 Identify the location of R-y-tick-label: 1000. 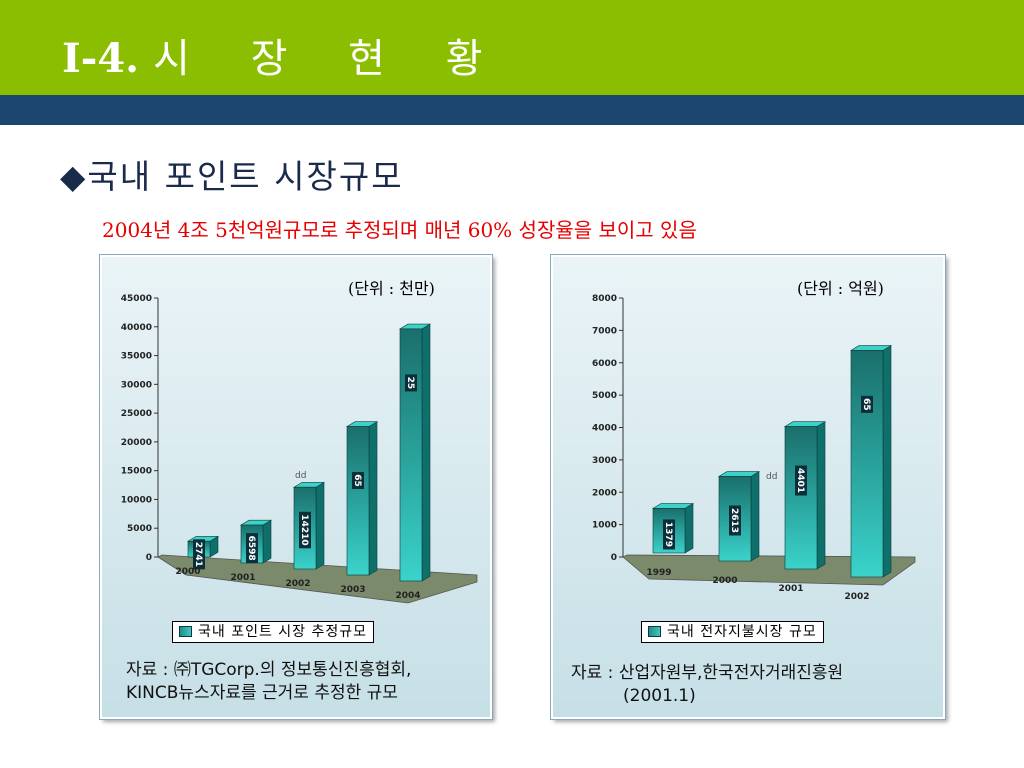
(604, 526).